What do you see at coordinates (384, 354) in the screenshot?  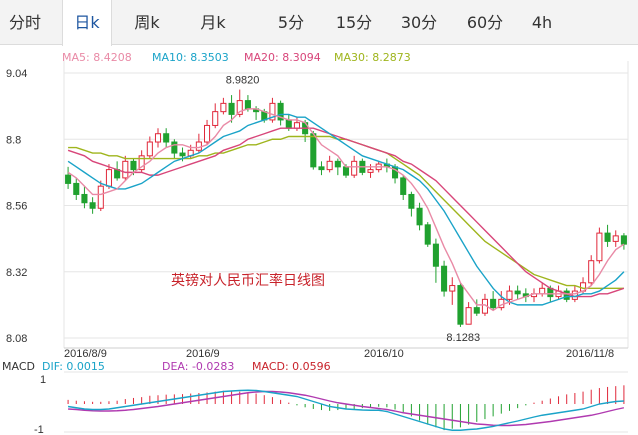 I see `x-tick-label: 2016/10` at bounding box center [384, 354].